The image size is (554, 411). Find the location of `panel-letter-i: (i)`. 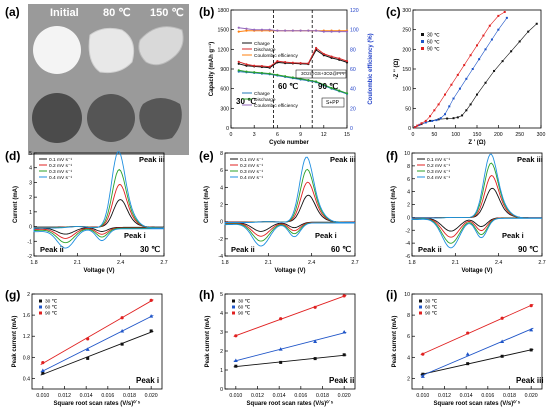

panel-letter-i: (i) is located at coordinates (391, 295).